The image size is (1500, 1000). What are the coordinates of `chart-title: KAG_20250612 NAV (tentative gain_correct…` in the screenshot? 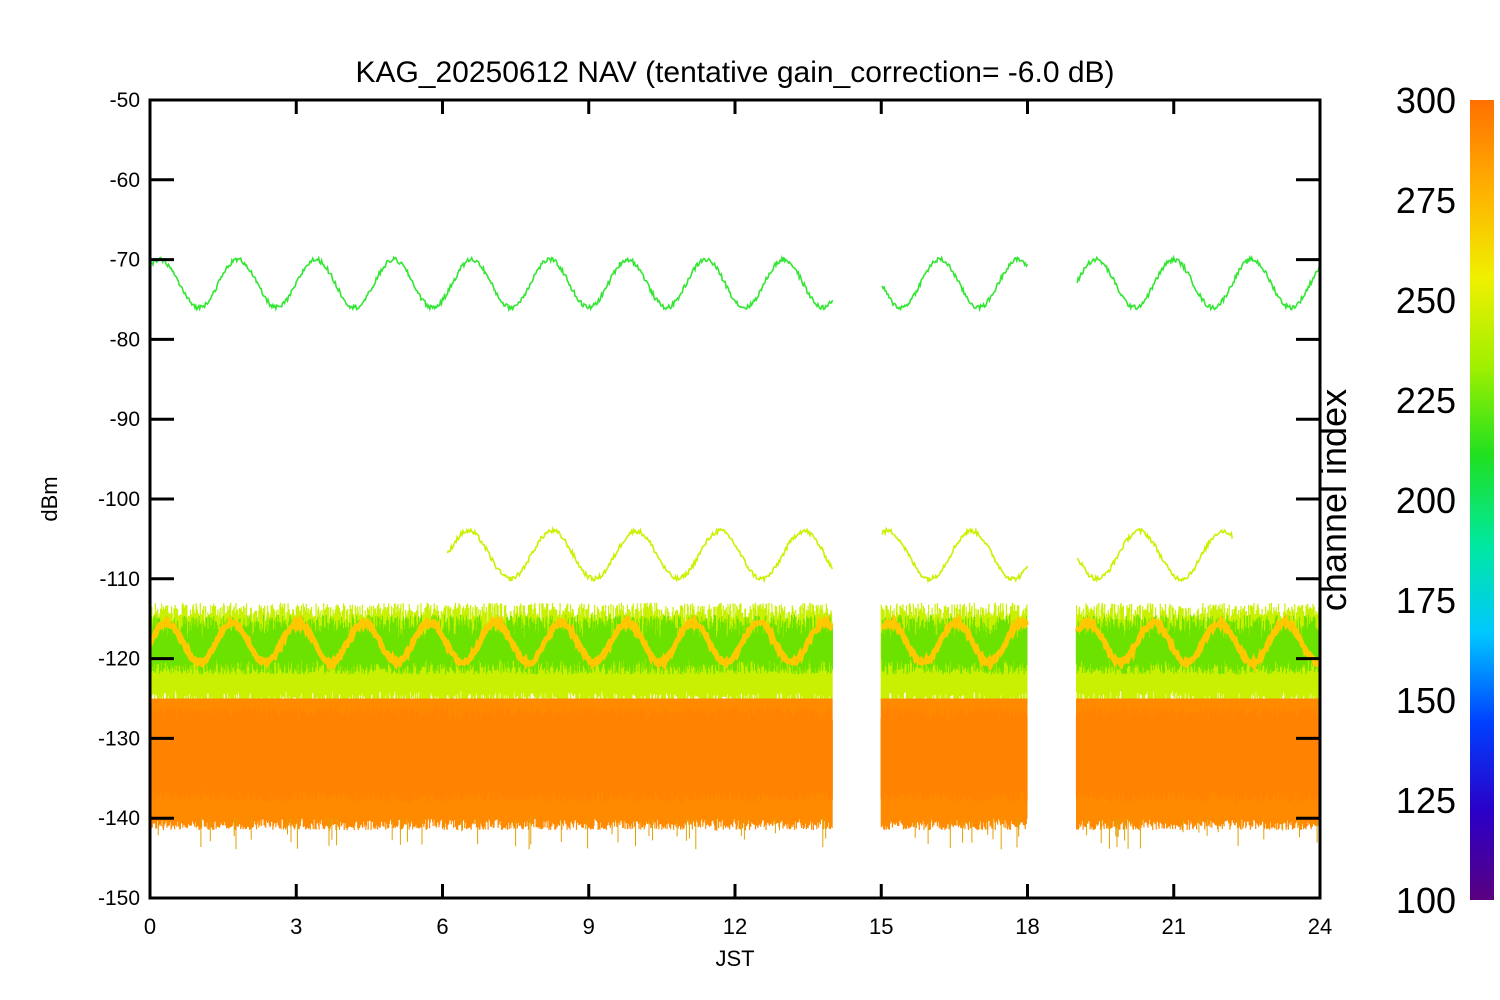 It's located at (734, 72).